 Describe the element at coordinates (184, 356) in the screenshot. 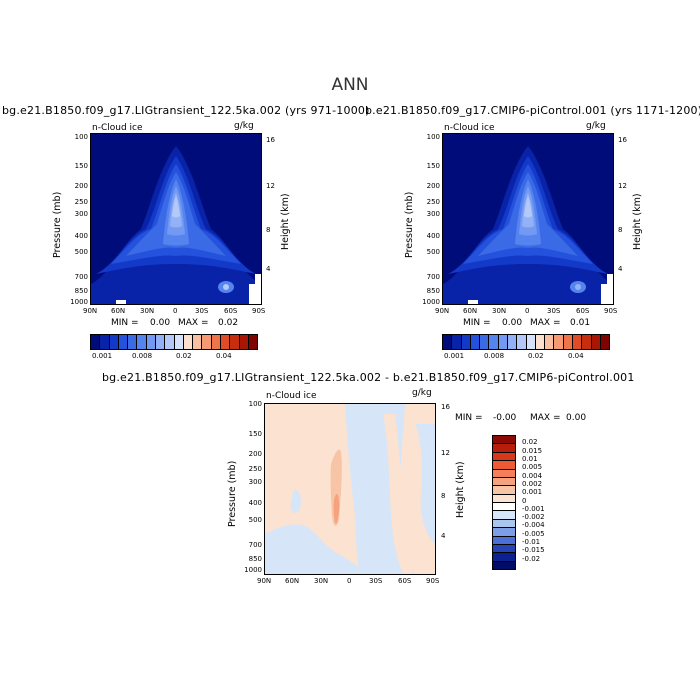

I see `panel1-colorbar-label-002: 0.02` at that location.